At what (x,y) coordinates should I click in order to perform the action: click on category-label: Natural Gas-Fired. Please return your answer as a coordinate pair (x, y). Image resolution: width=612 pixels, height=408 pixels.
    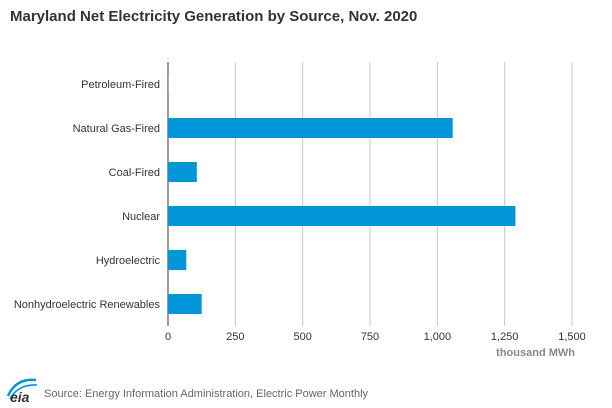
    Looking at the image, I should click on (116, 129).